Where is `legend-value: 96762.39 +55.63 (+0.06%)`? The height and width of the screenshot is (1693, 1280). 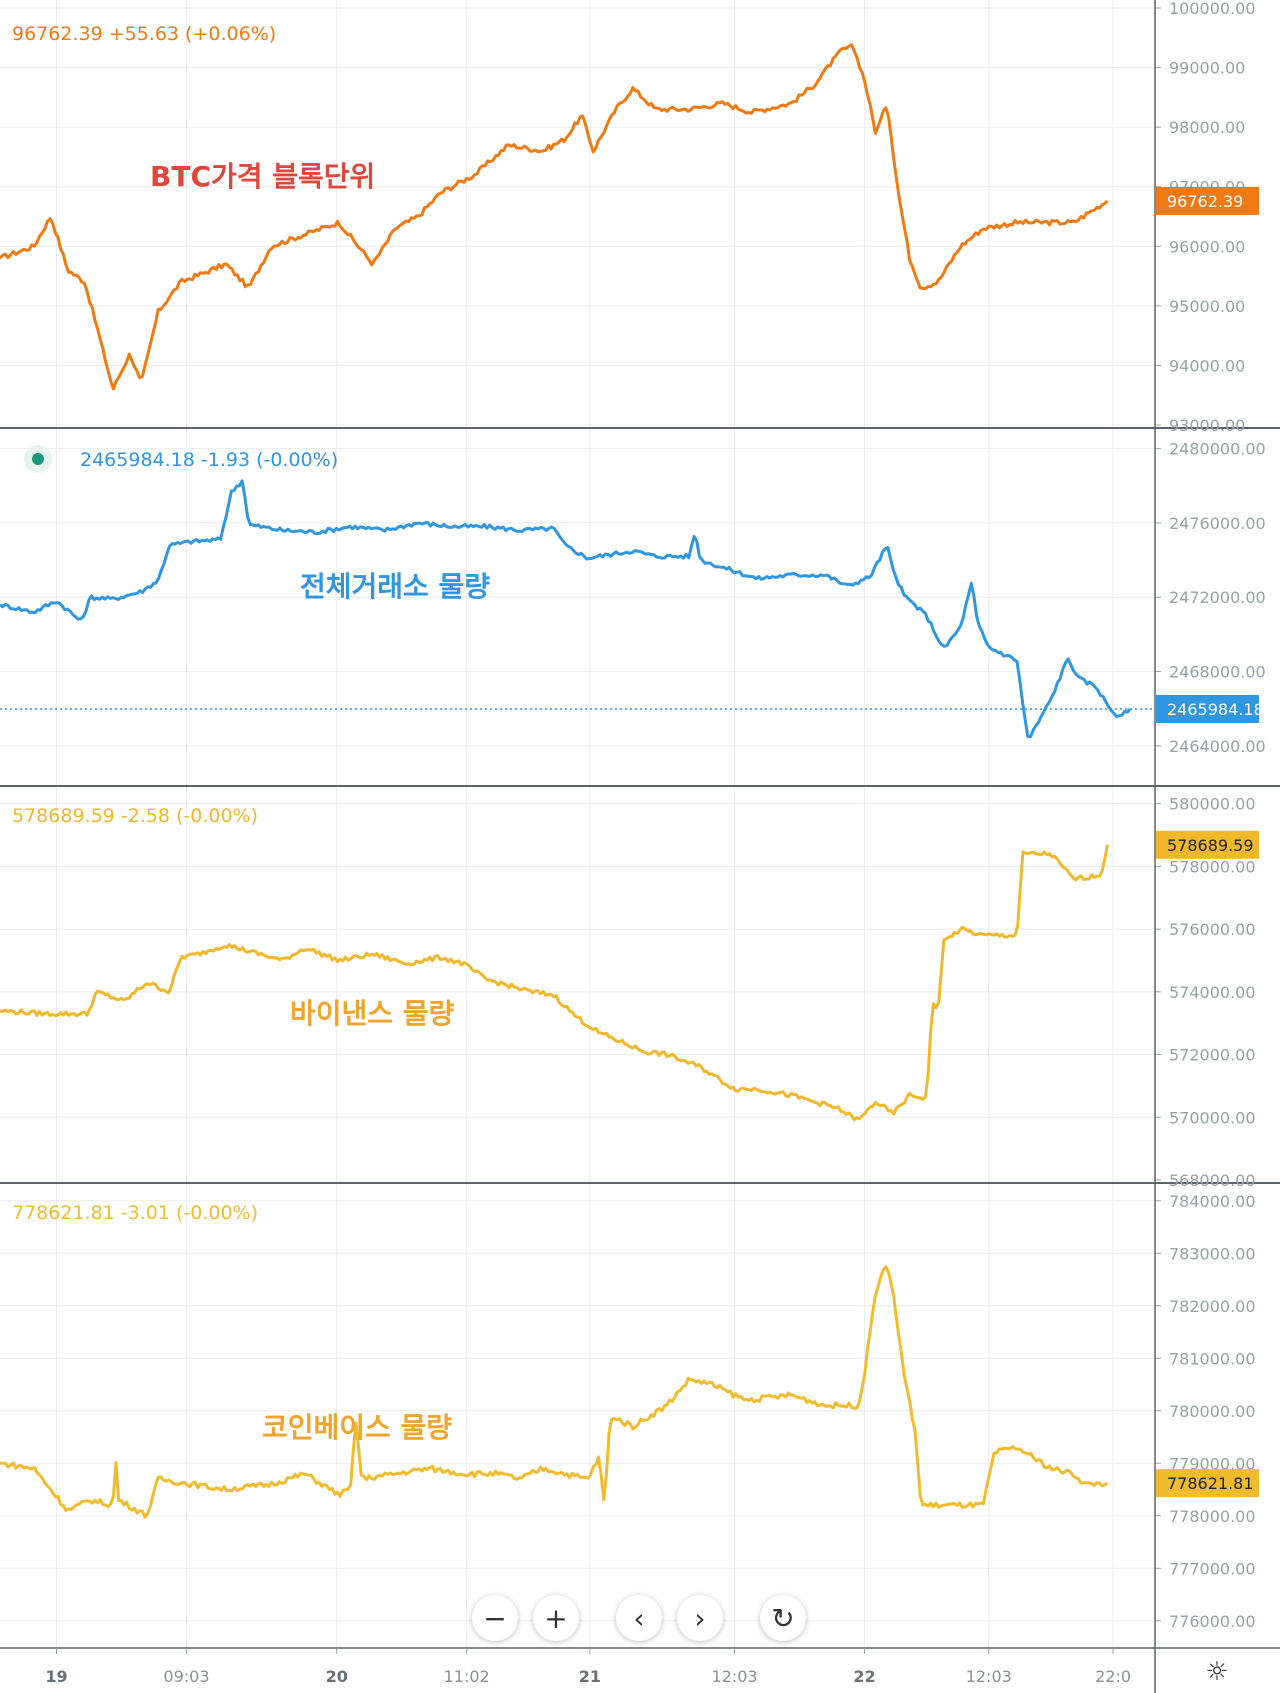
legend-value: 96762.39 +55.63 (+0.06%) is located at coordinates (144, 34).